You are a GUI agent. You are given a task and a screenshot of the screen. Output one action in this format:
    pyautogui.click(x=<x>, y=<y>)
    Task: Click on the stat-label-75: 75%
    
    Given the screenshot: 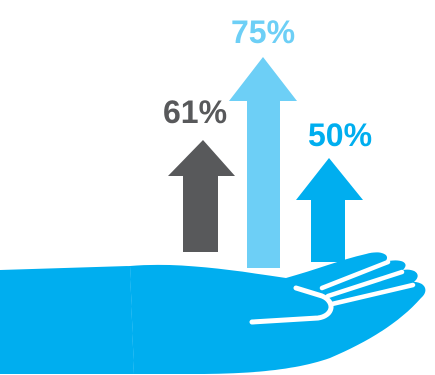 What is the action you would take?
    pyautogui.click(x=263, y=32)
    